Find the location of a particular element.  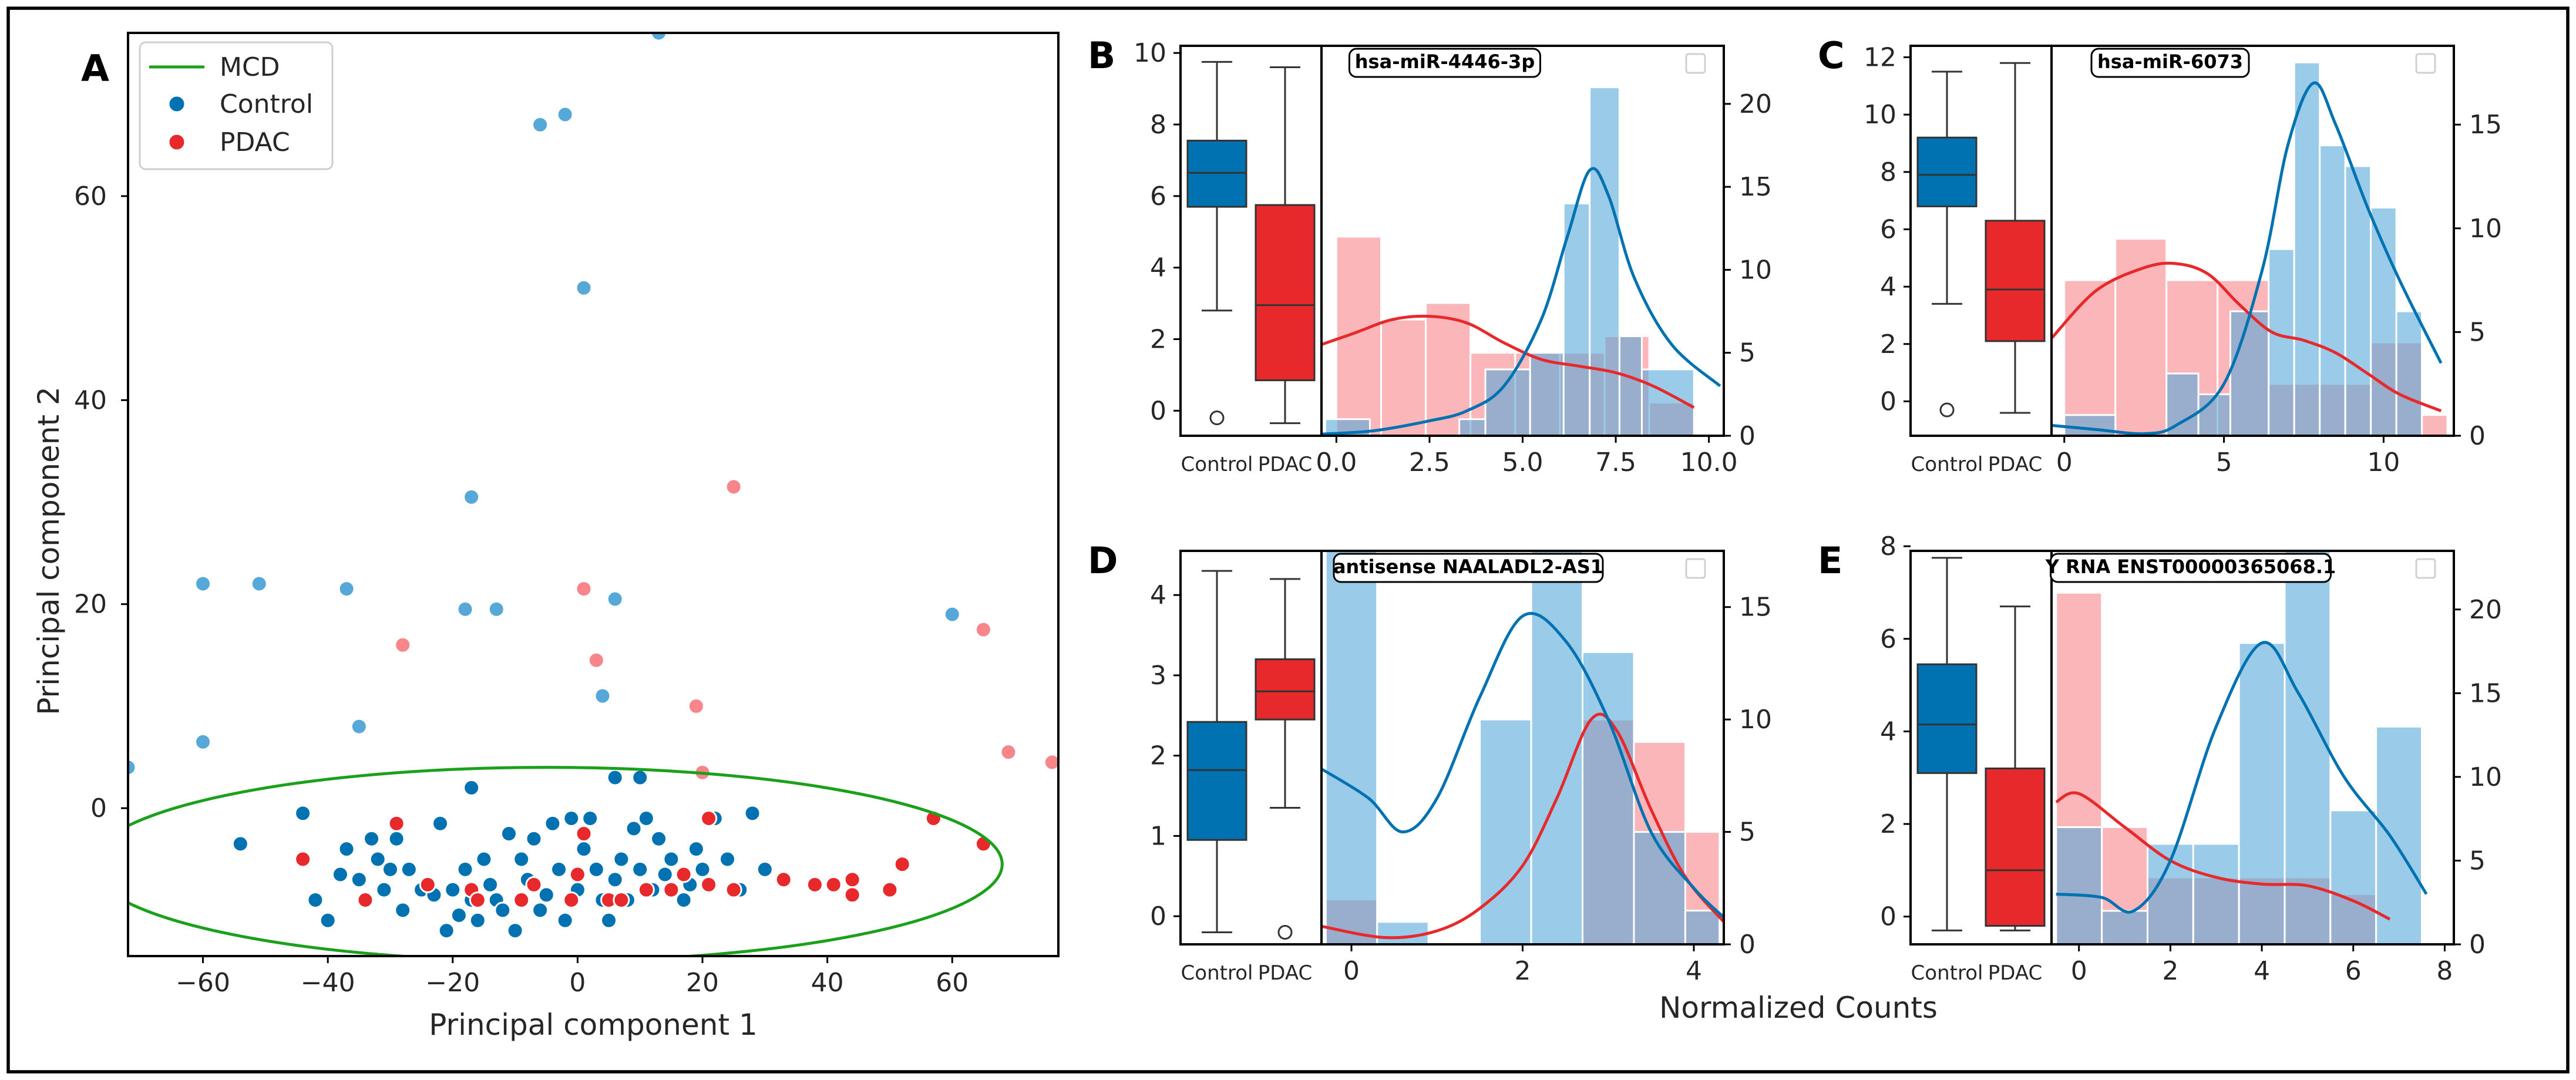

gene-annotation-label: Y RNA ENST00000365068.1 is located at coordinates (2190, 567).